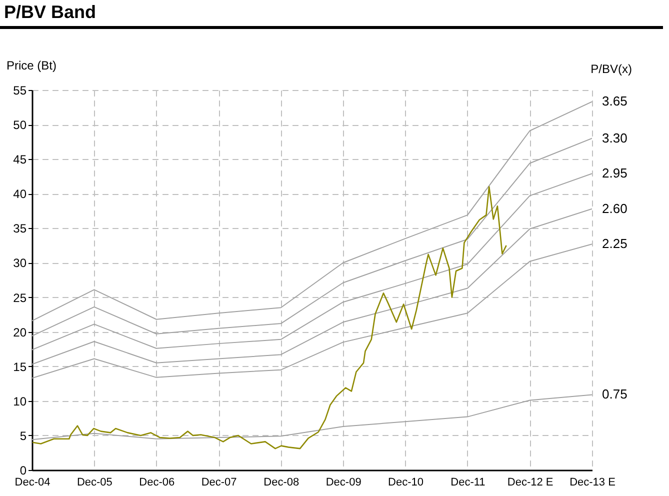 Image resolution: width=669 pixels, height=496 pixels. I want to click on x-tick-label: Dec-09, so click(344, 482).